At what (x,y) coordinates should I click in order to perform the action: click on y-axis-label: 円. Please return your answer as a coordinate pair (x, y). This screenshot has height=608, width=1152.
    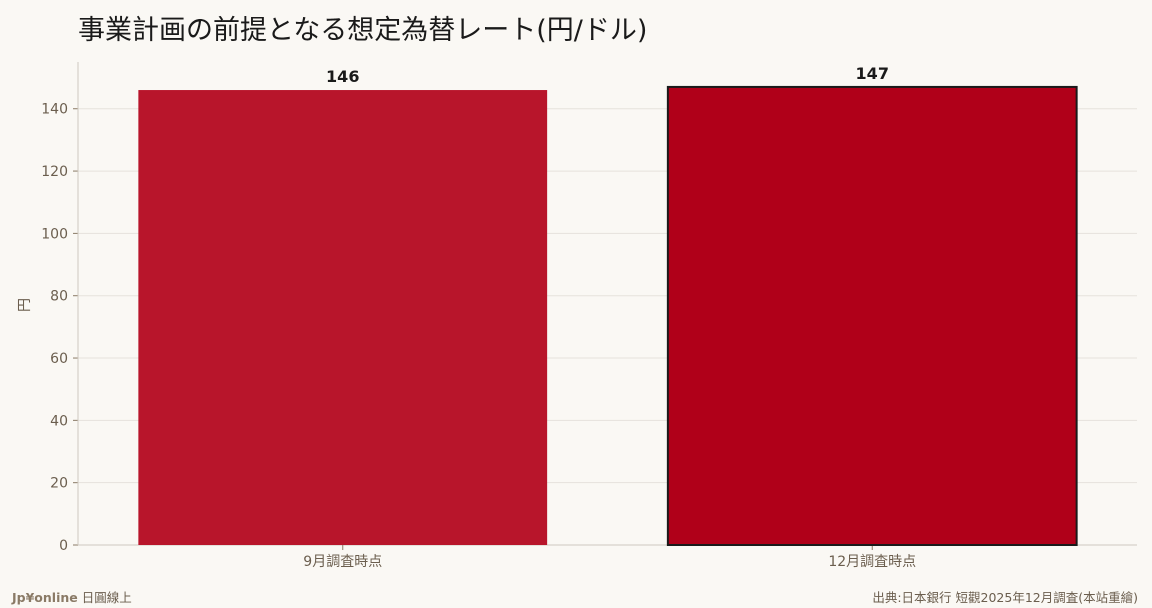
    Looking at the image, I should click on (25, 305).